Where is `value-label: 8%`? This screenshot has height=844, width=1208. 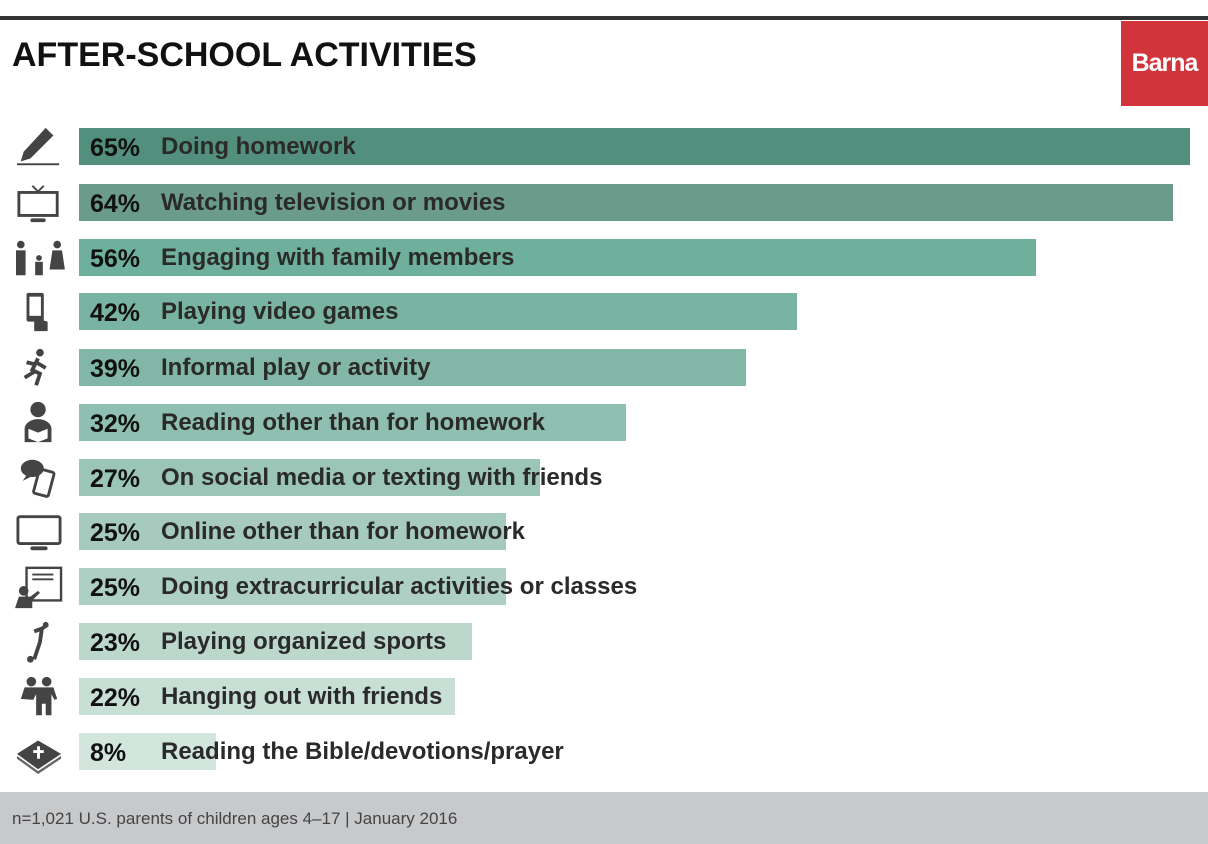 value-label: 8% is located at coordinates (108, 753).